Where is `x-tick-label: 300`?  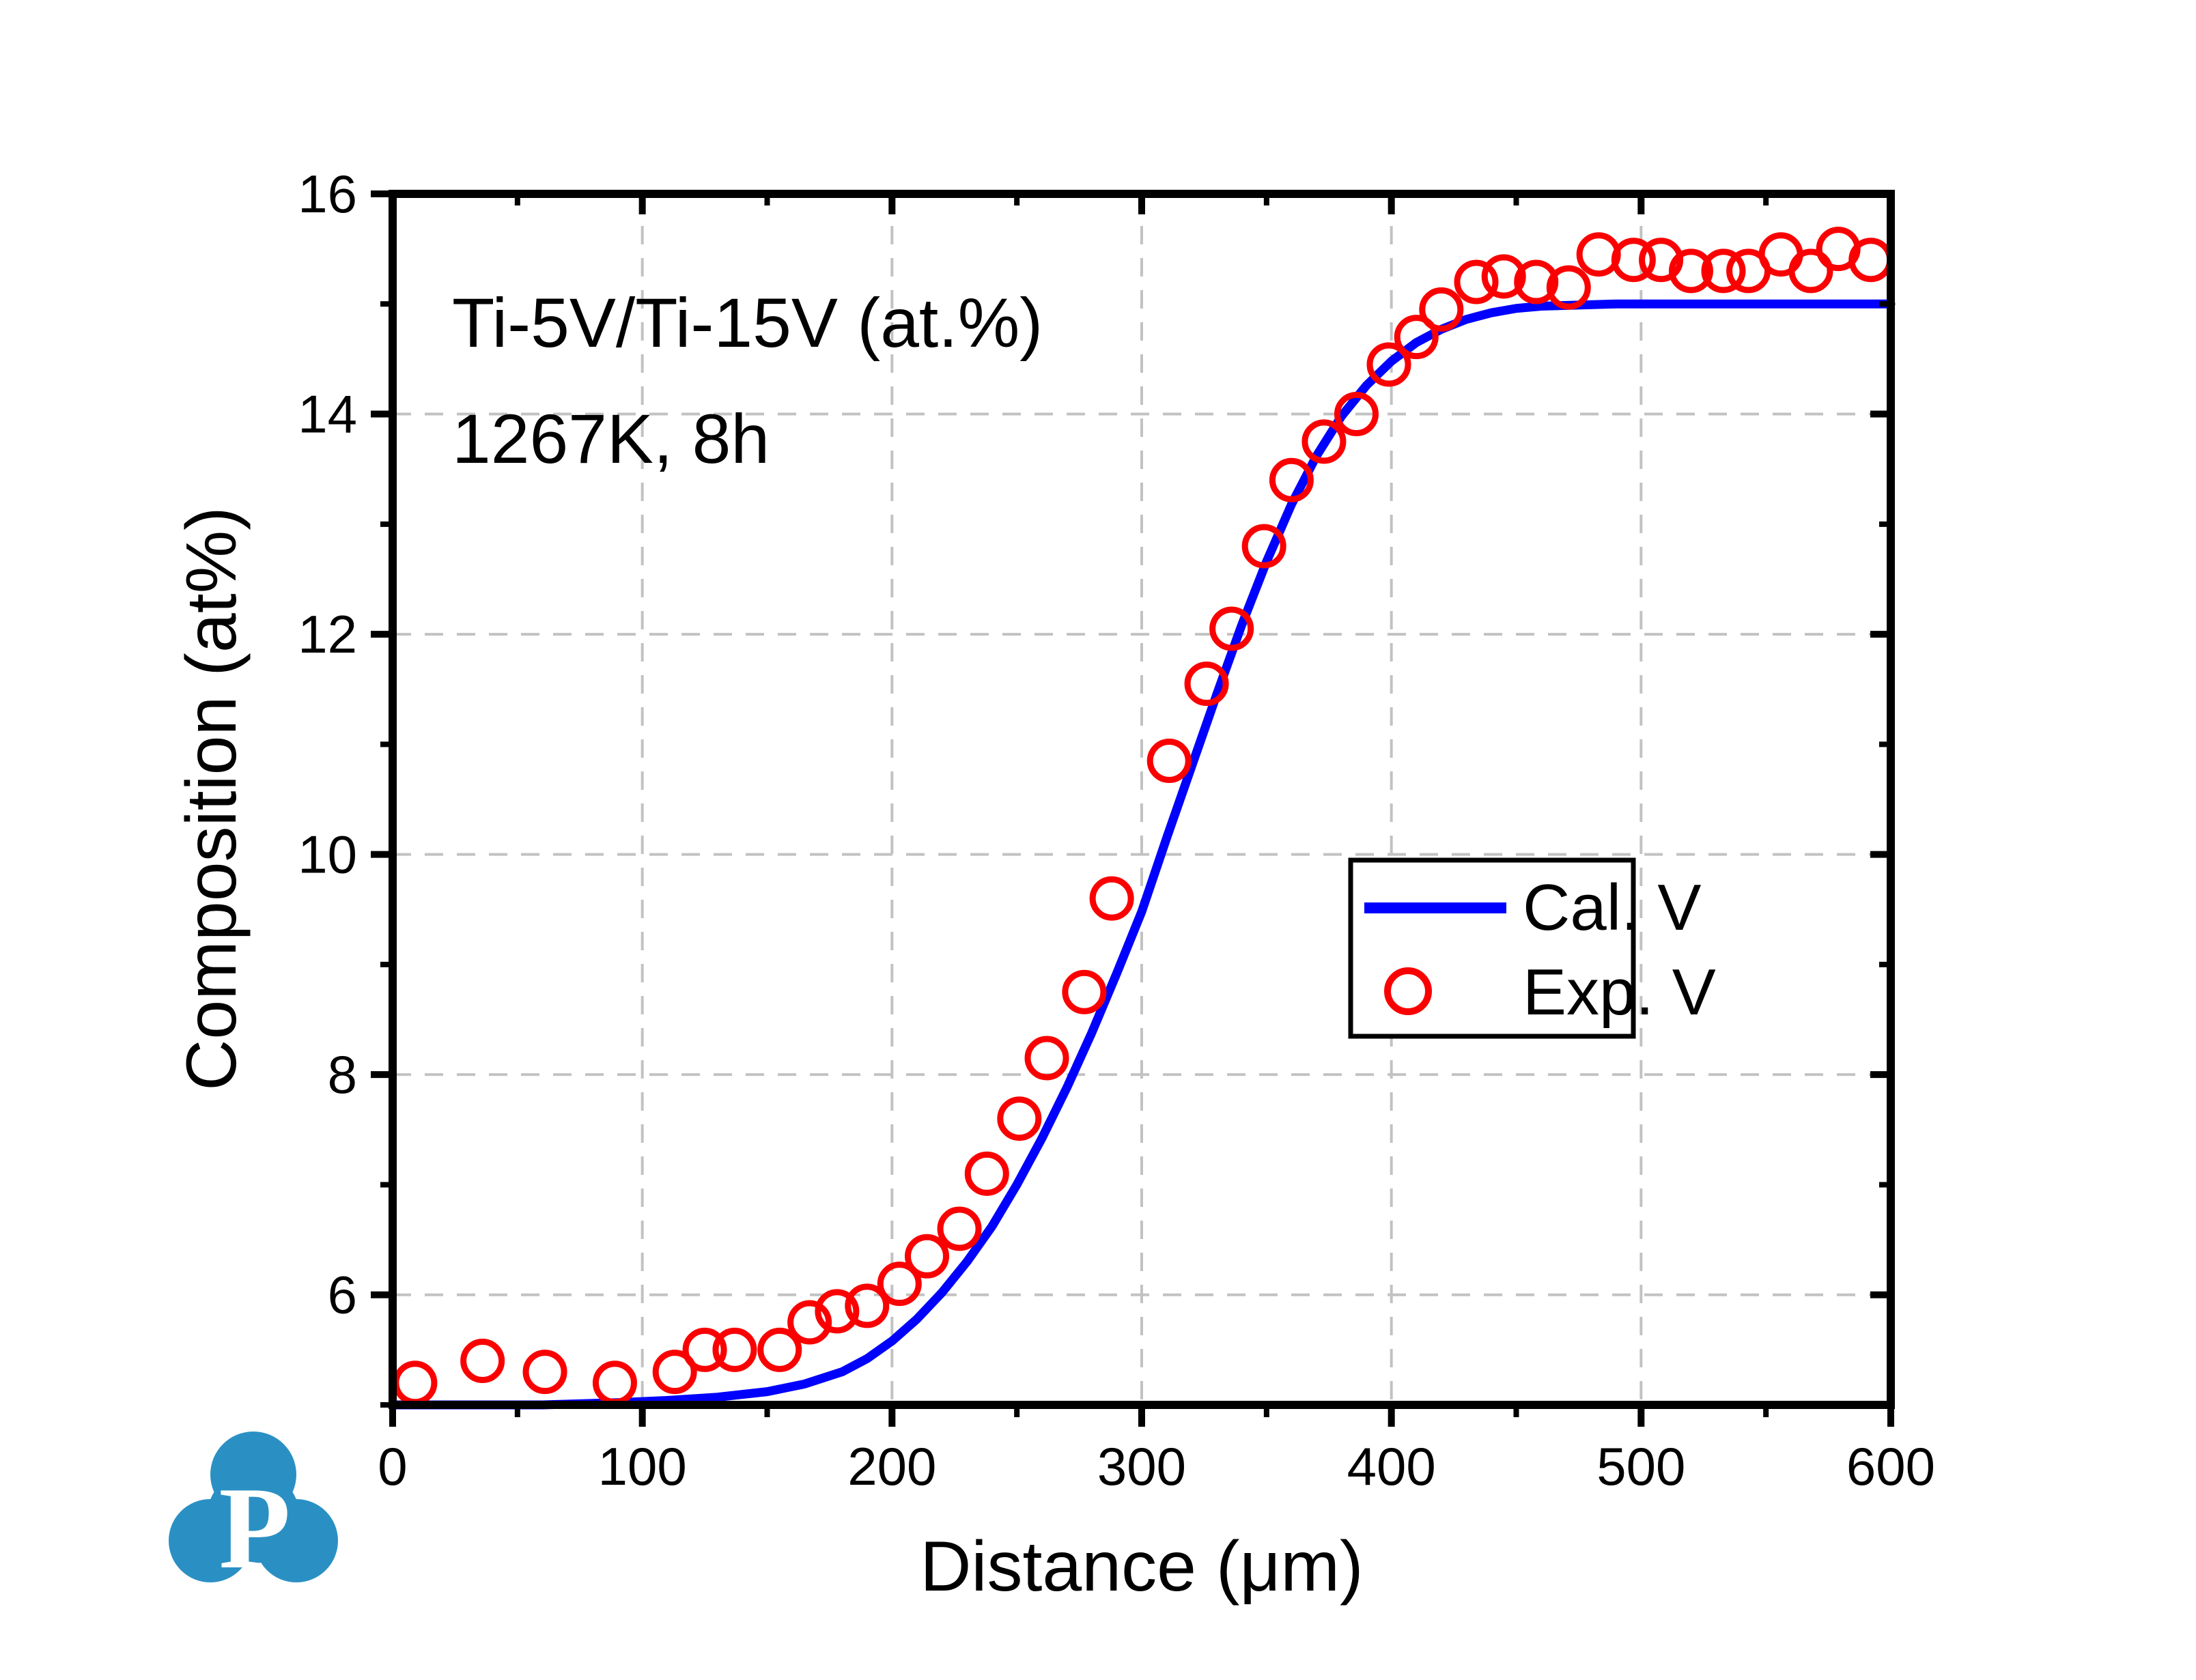
x-tick-label: 300 is located at coordinates (1141, 1466).